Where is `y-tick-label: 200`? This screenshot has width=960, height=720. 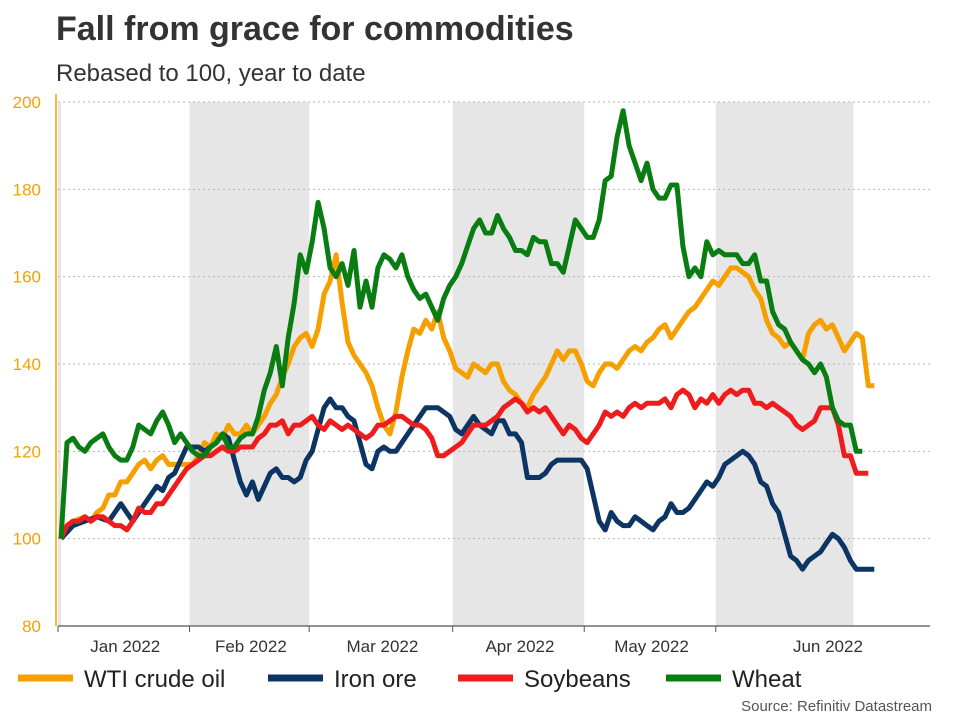
y-tick-label: 200 is located at coordinates (27, 102).